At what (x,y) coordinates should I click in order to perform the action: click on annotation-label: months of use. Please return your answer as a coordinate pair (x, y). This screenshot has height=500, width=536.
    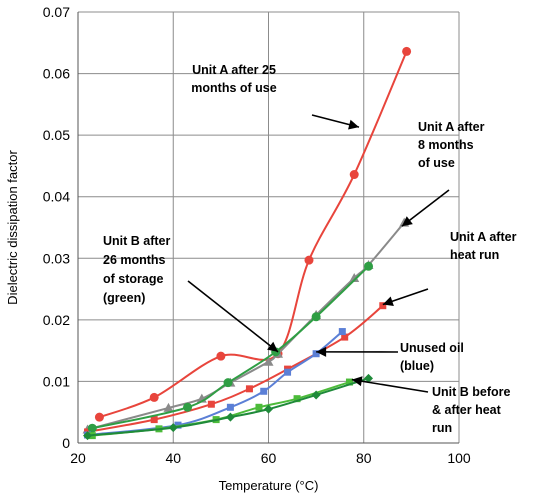
    Looking at the image, I should click on (233, 88).